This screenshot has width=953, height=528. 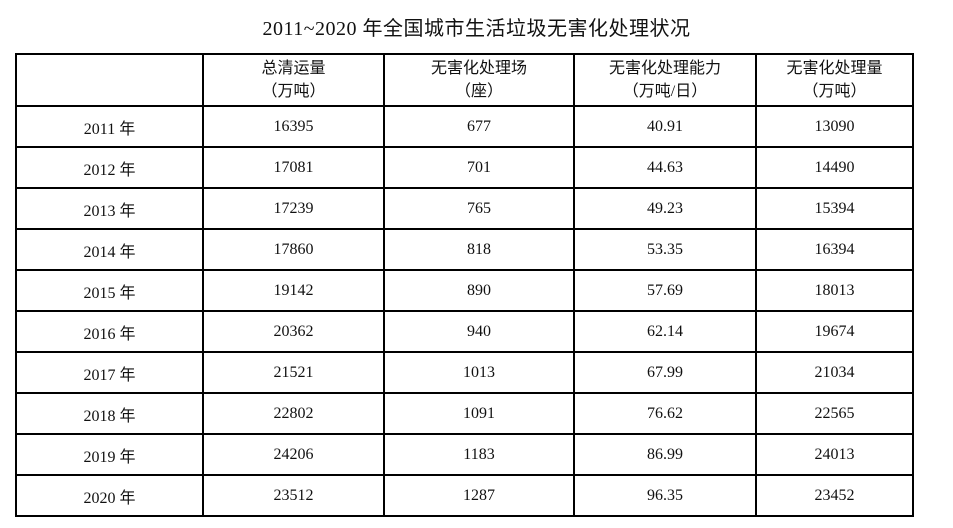 I want to click on value-cell: 40.91, so click(x=665, y=126).